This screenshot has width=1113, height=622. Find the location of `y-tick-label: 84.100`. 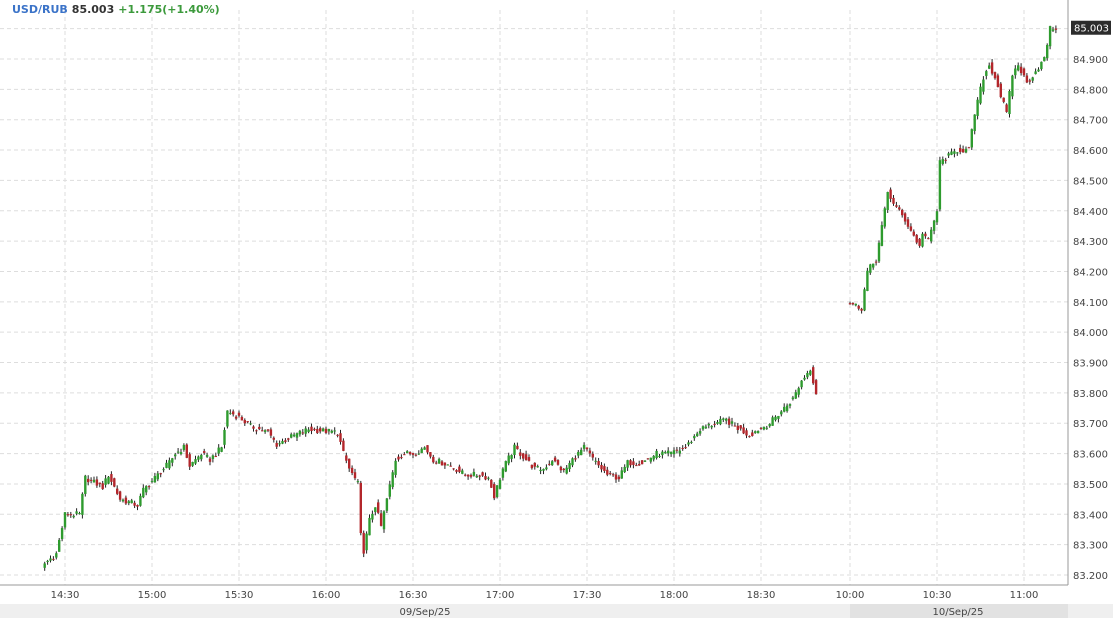

y-tick-label: 84.100 is located at coordinates (1090, 303).